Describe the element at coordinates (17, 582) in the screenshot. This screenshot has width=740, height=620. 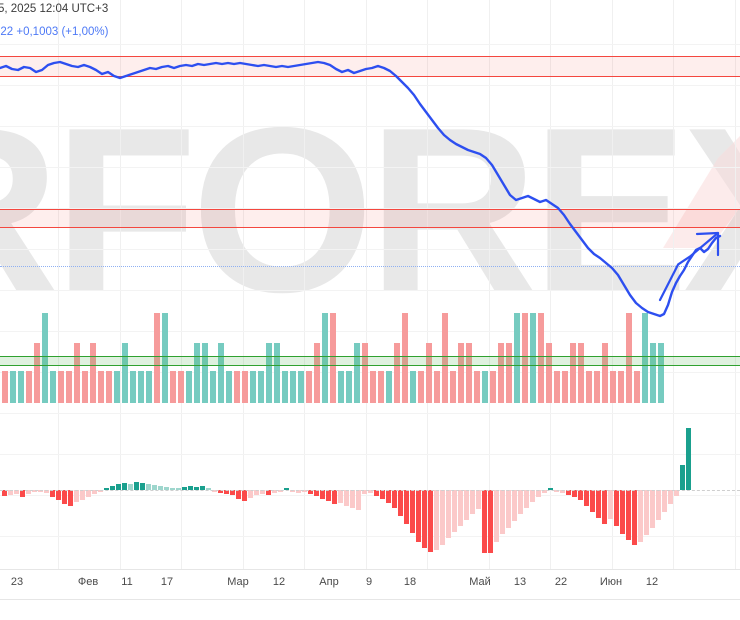
I see `x-axis-tick-label: 23` at that location.